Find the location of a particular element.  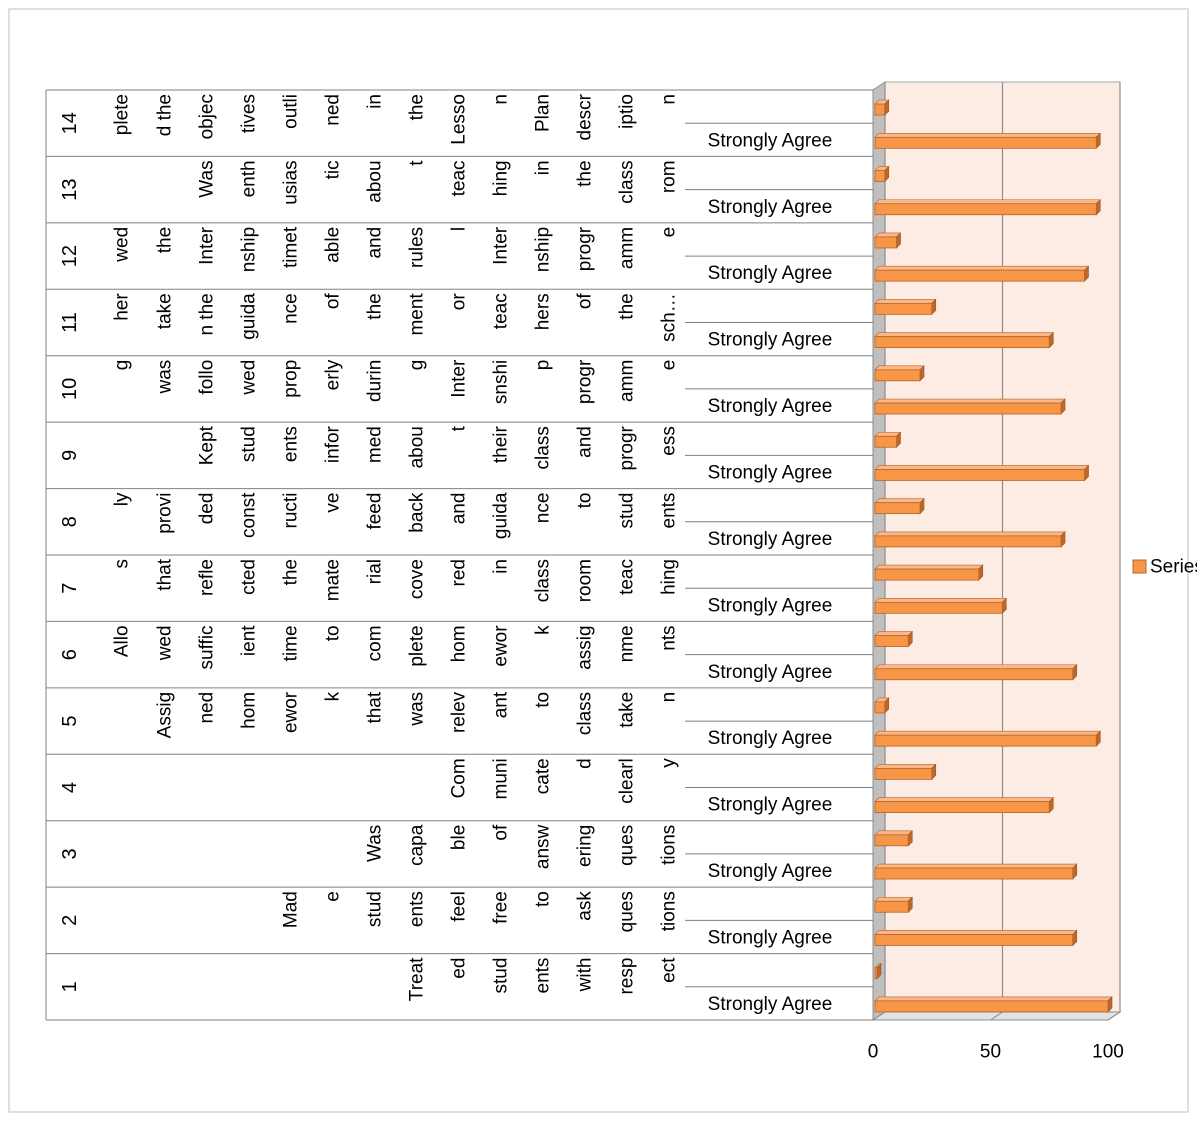

category-label-fragment: erly is located at coordinates (333, 374).